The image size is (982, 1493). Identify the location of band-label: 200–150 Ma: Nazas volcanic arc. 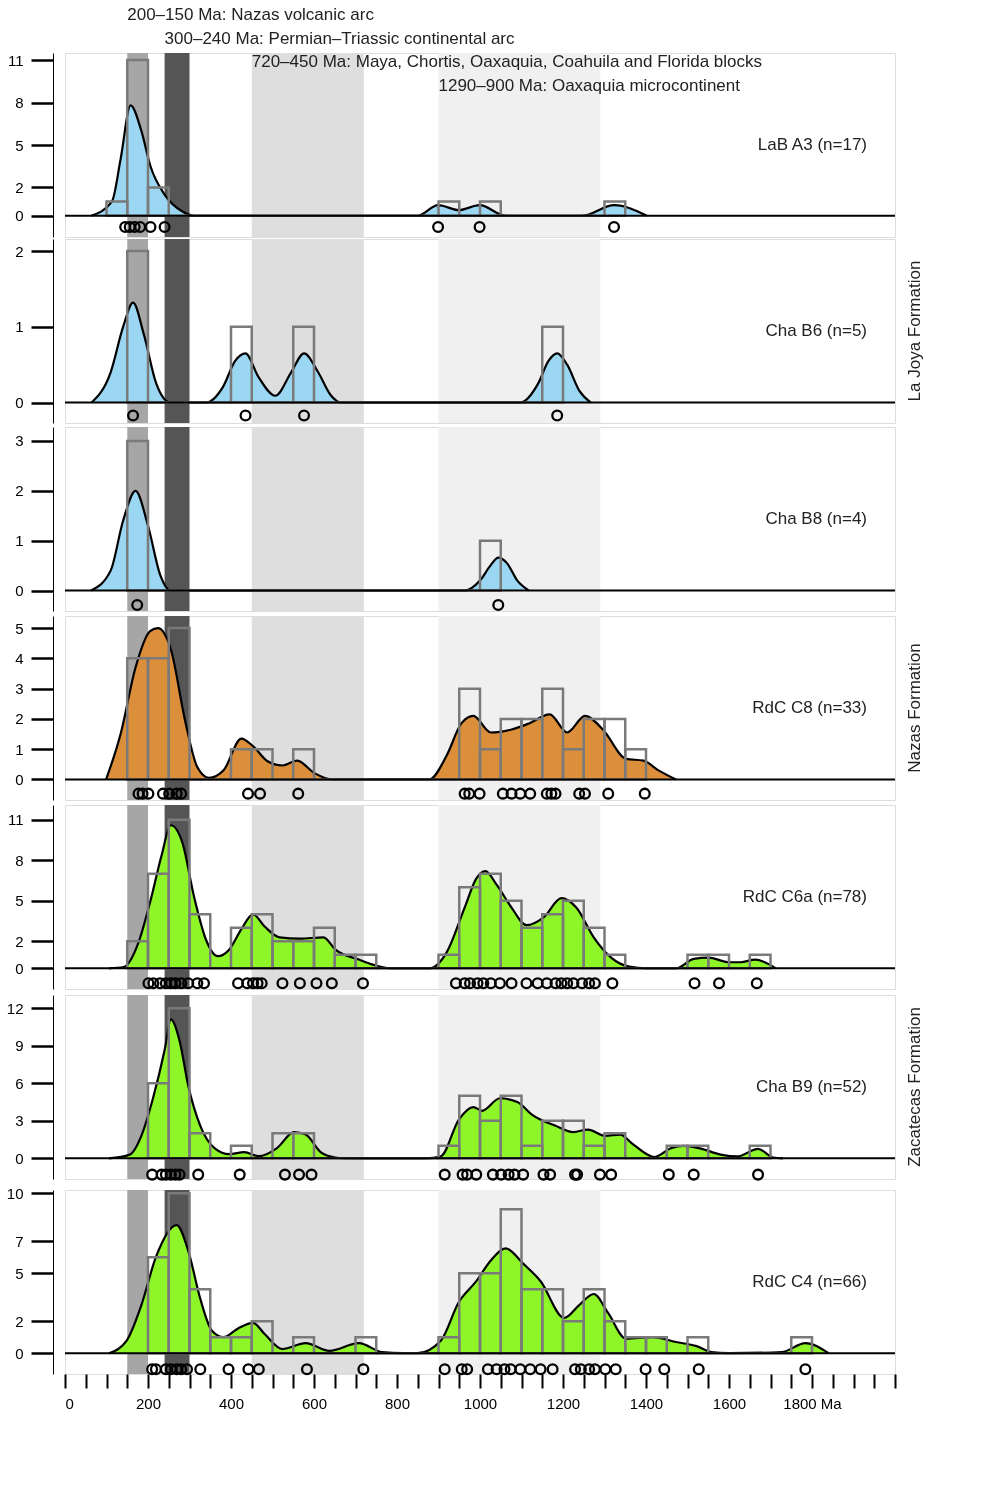
(251, 14).